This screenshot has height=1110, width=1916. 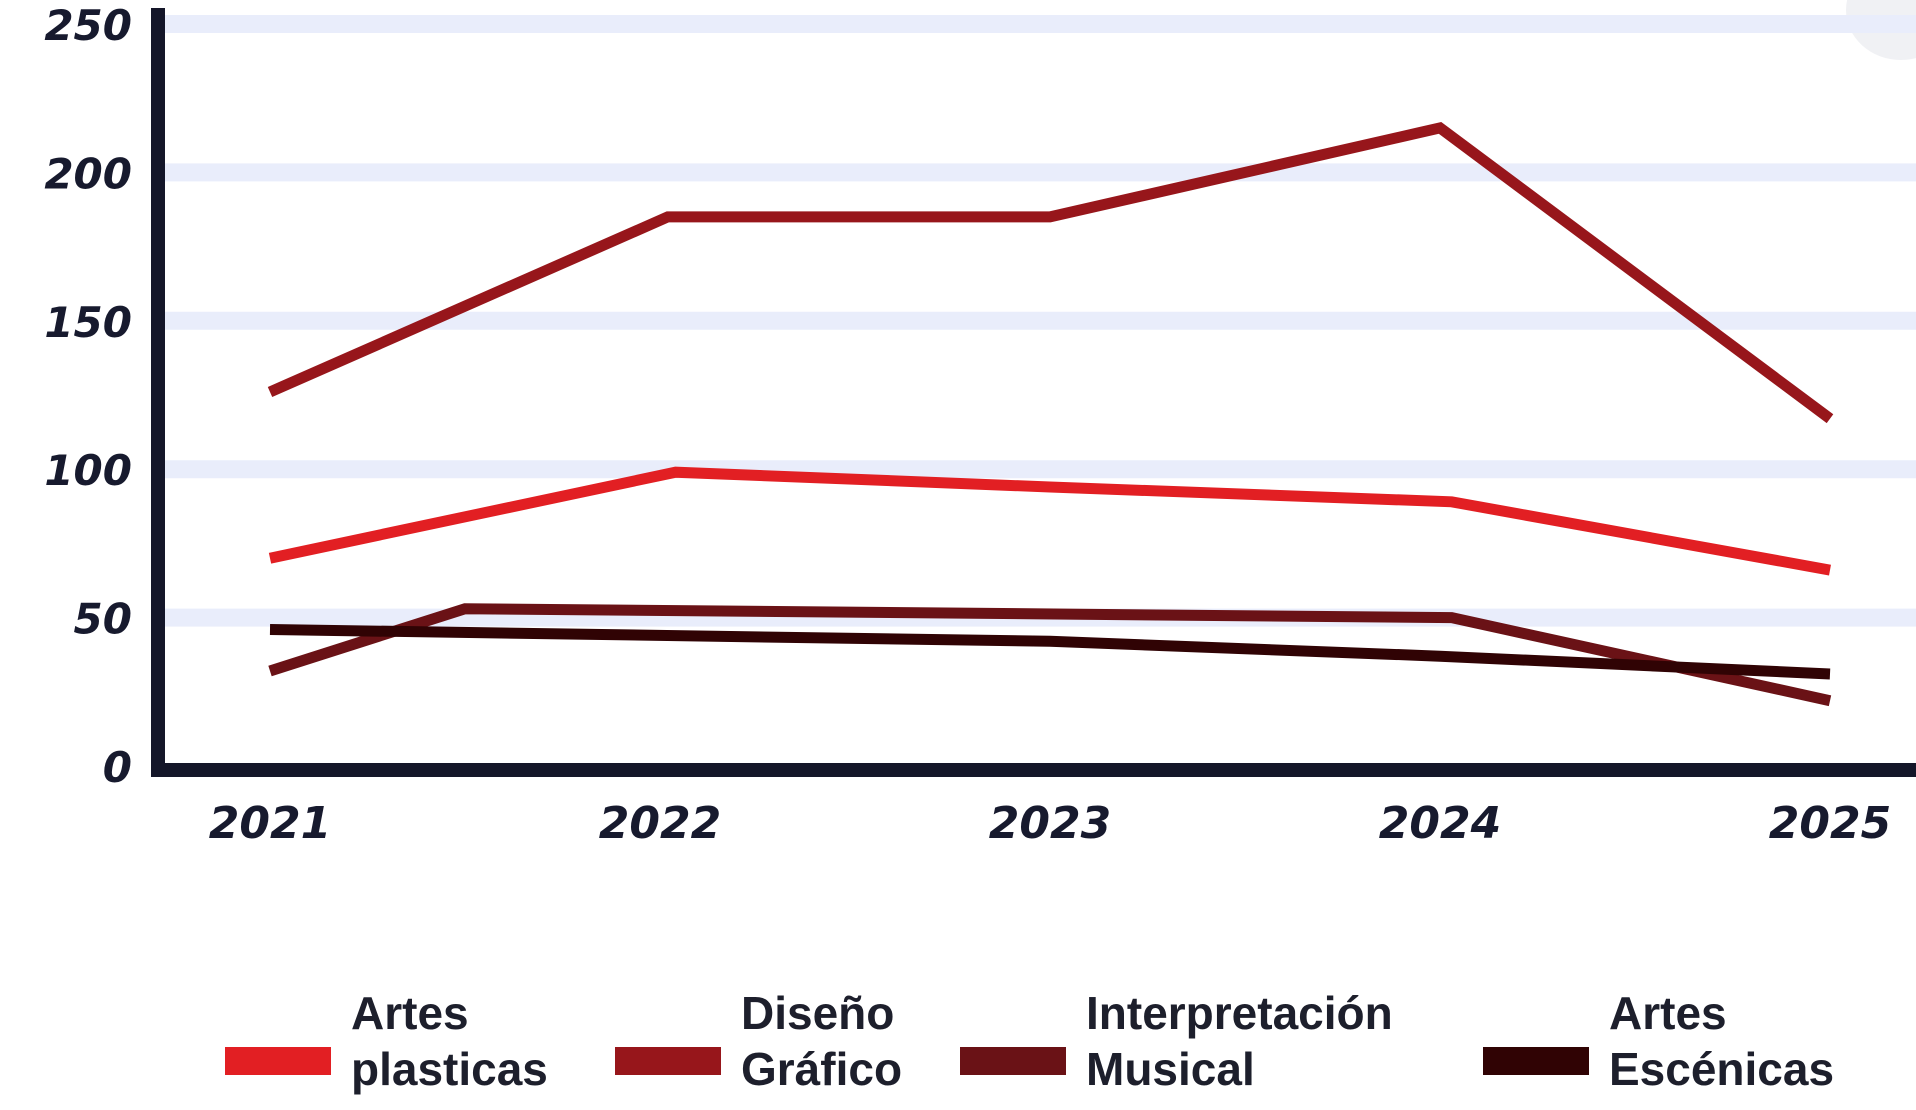 What do you see at coordinates (449, 1041) in the screenshot?
I see `legend-label-1: Artes plasticas` at bounding box center [449, 1041].